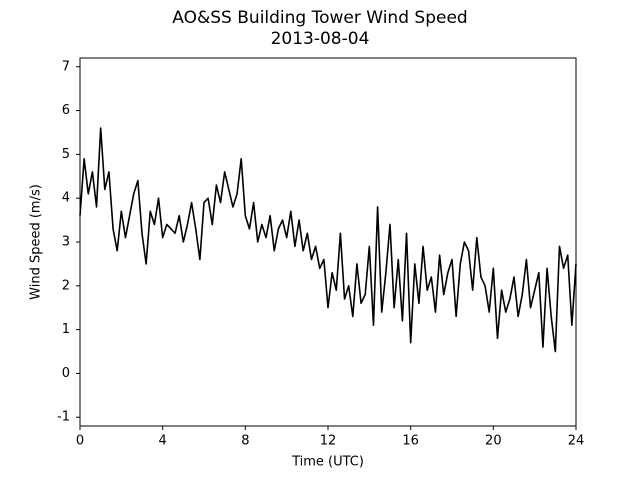  What do you see at coordinates (319, 18) in the screenshot?
I see `chart-title: AO&SS Building Tower Wind Speed` at bounding box center [319, 18].